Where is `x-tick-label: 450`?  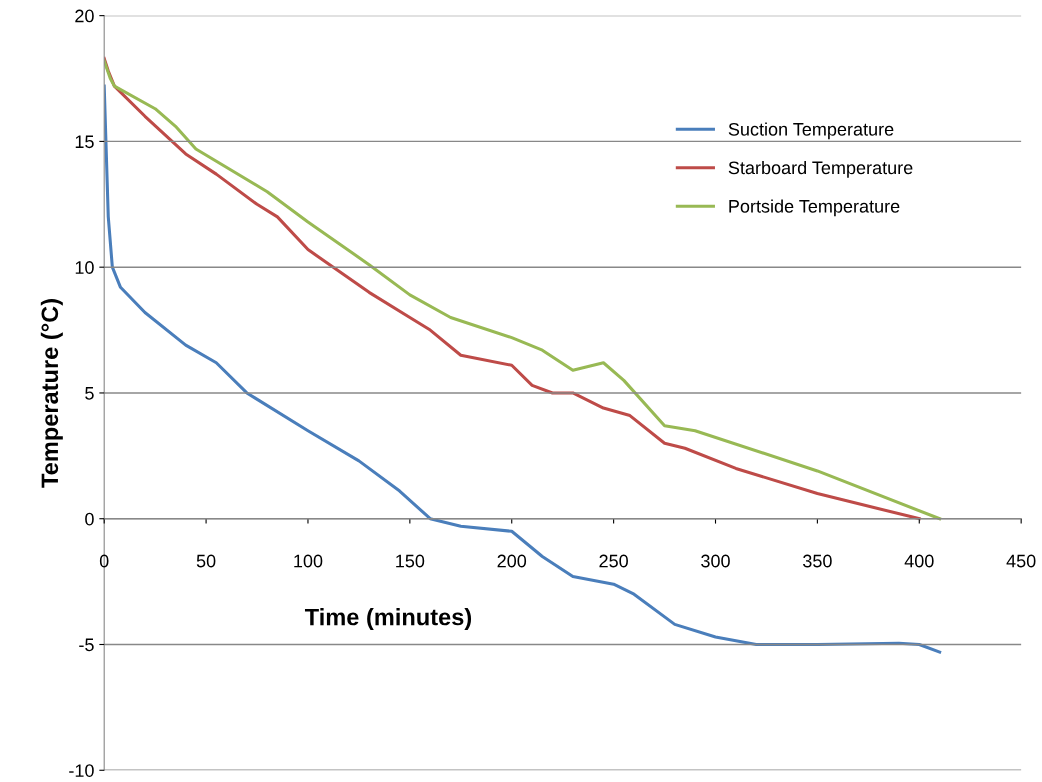 x-tick-label: 450 is located at coordinates (1021, 561).